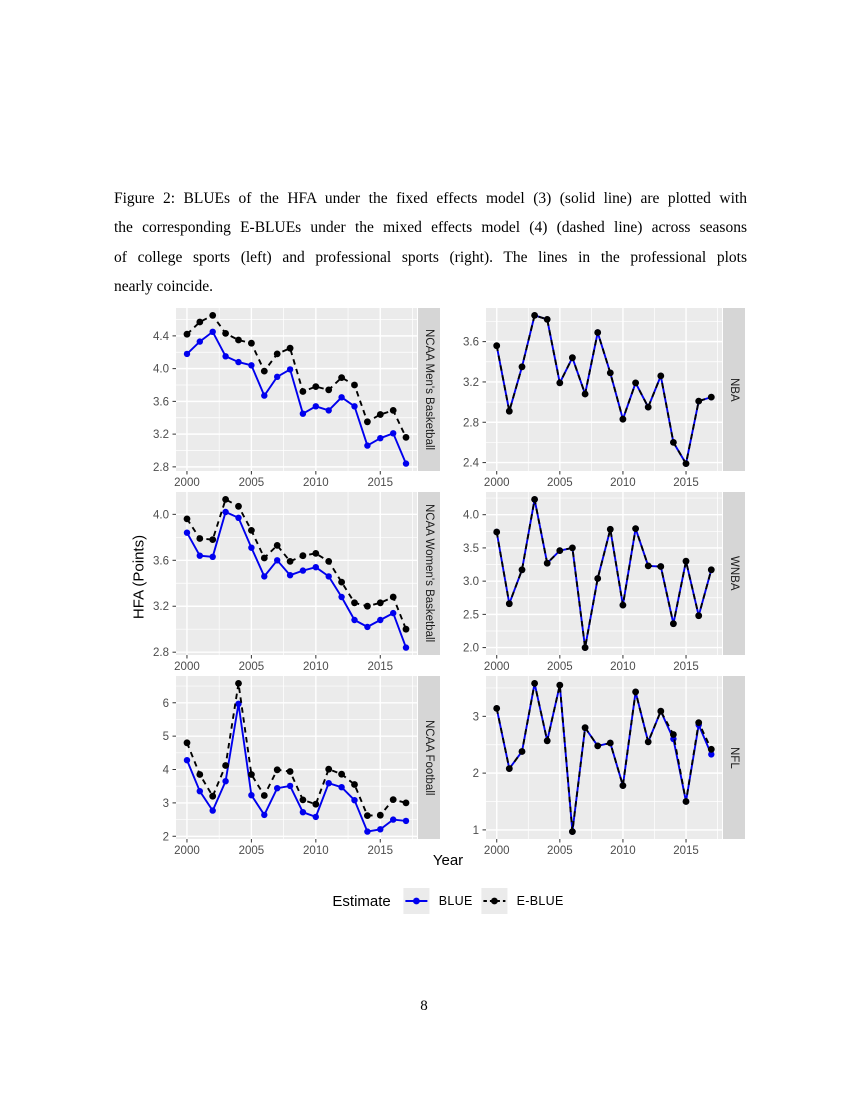 The height and width of the screenshot is (1100, 850). I want to click on facet-strip-label: NFL, so click(734, 757).